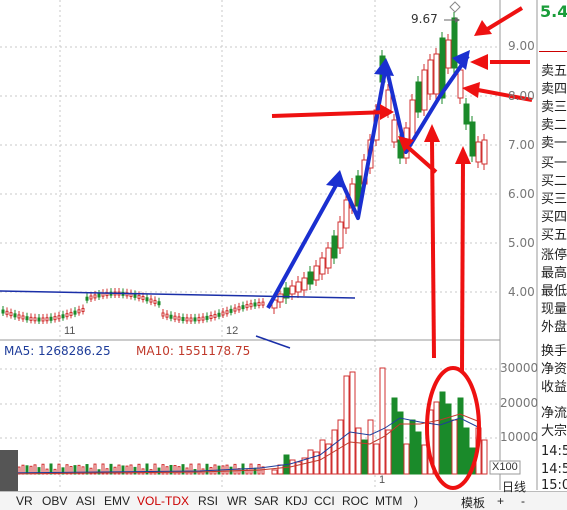 Image resolution: width=567 pixels, height=510 pixels. Describe the element at coordinates (554, 273) in the screenshot. I see `highest-label: 最高` at that location.